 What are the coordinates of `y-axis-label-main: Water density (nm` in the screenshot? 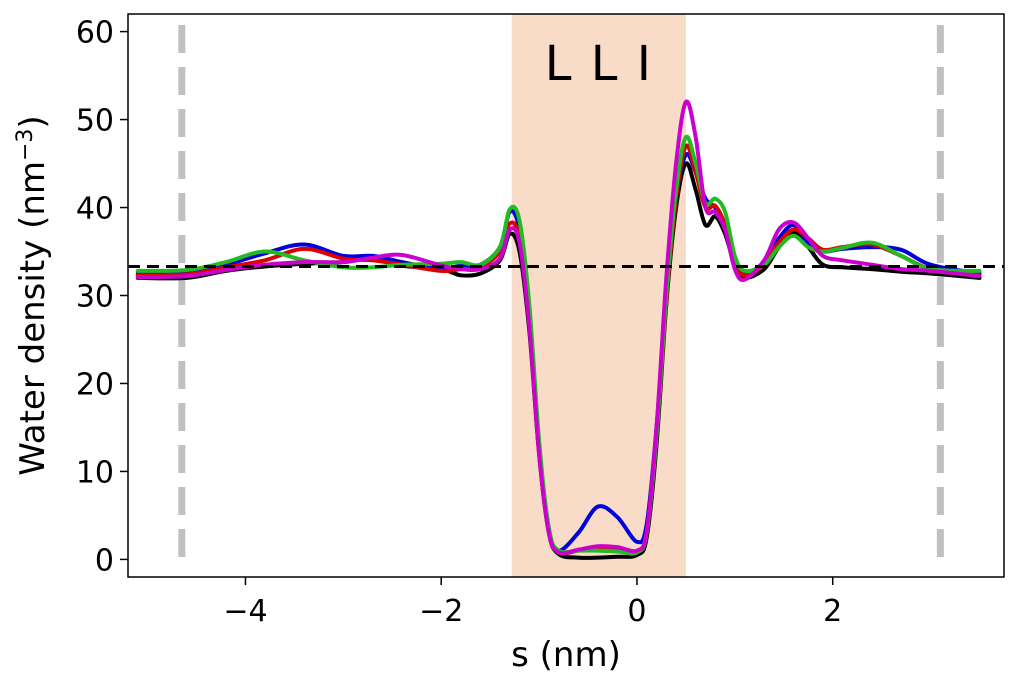 It's located at (33, 318).